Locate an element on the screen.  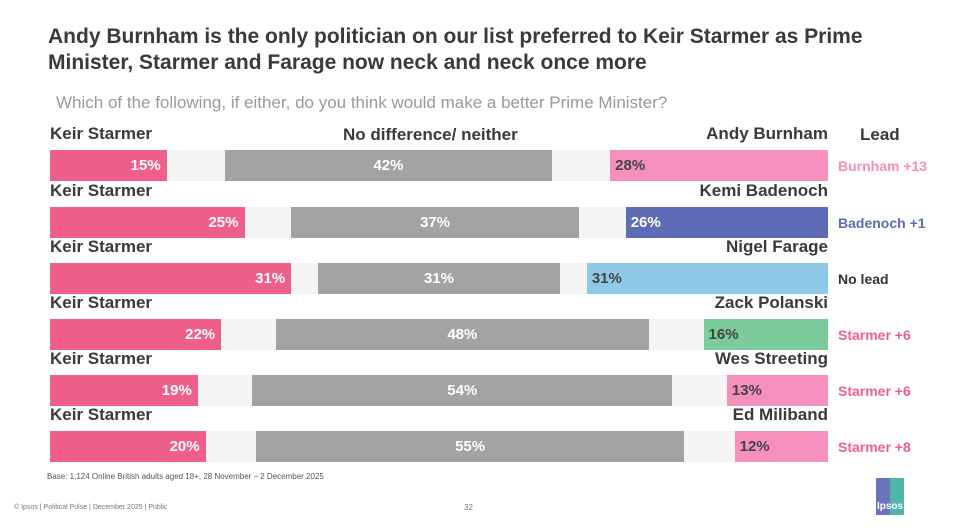
bar-track: 25% 37% 26% is located at coordinates (439, 222).